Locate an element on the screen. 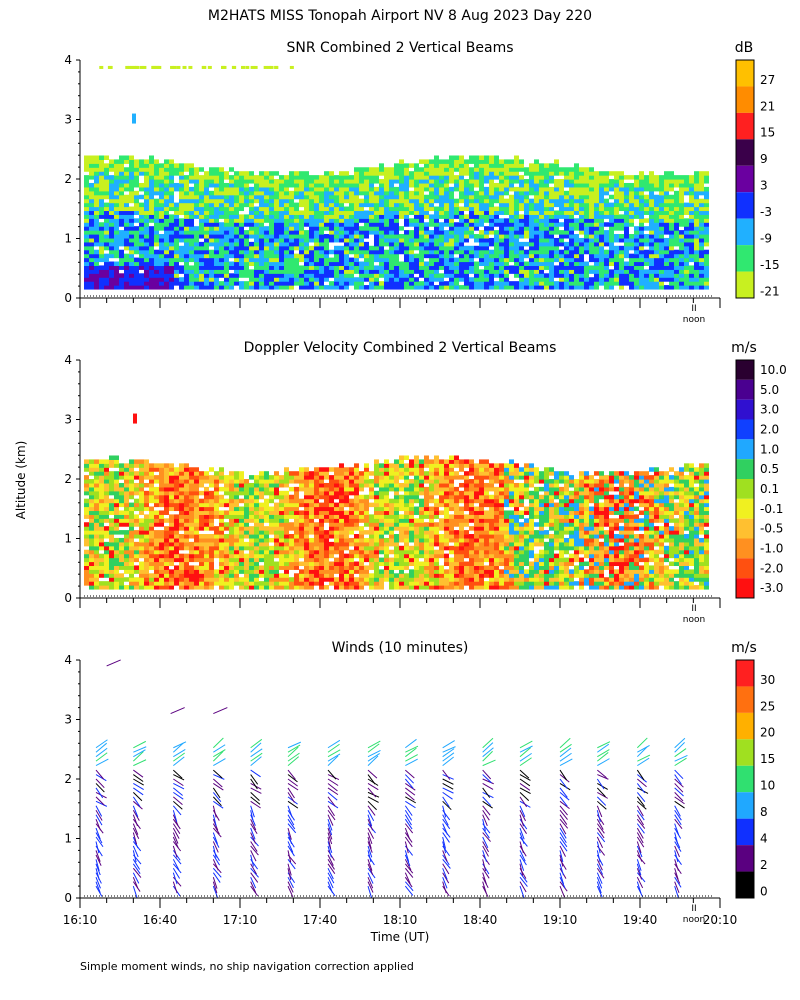 Image resolution: width=800 pixels, height=1000 pixels. colorbar-label: -21 is located at coordinates (770, 291).